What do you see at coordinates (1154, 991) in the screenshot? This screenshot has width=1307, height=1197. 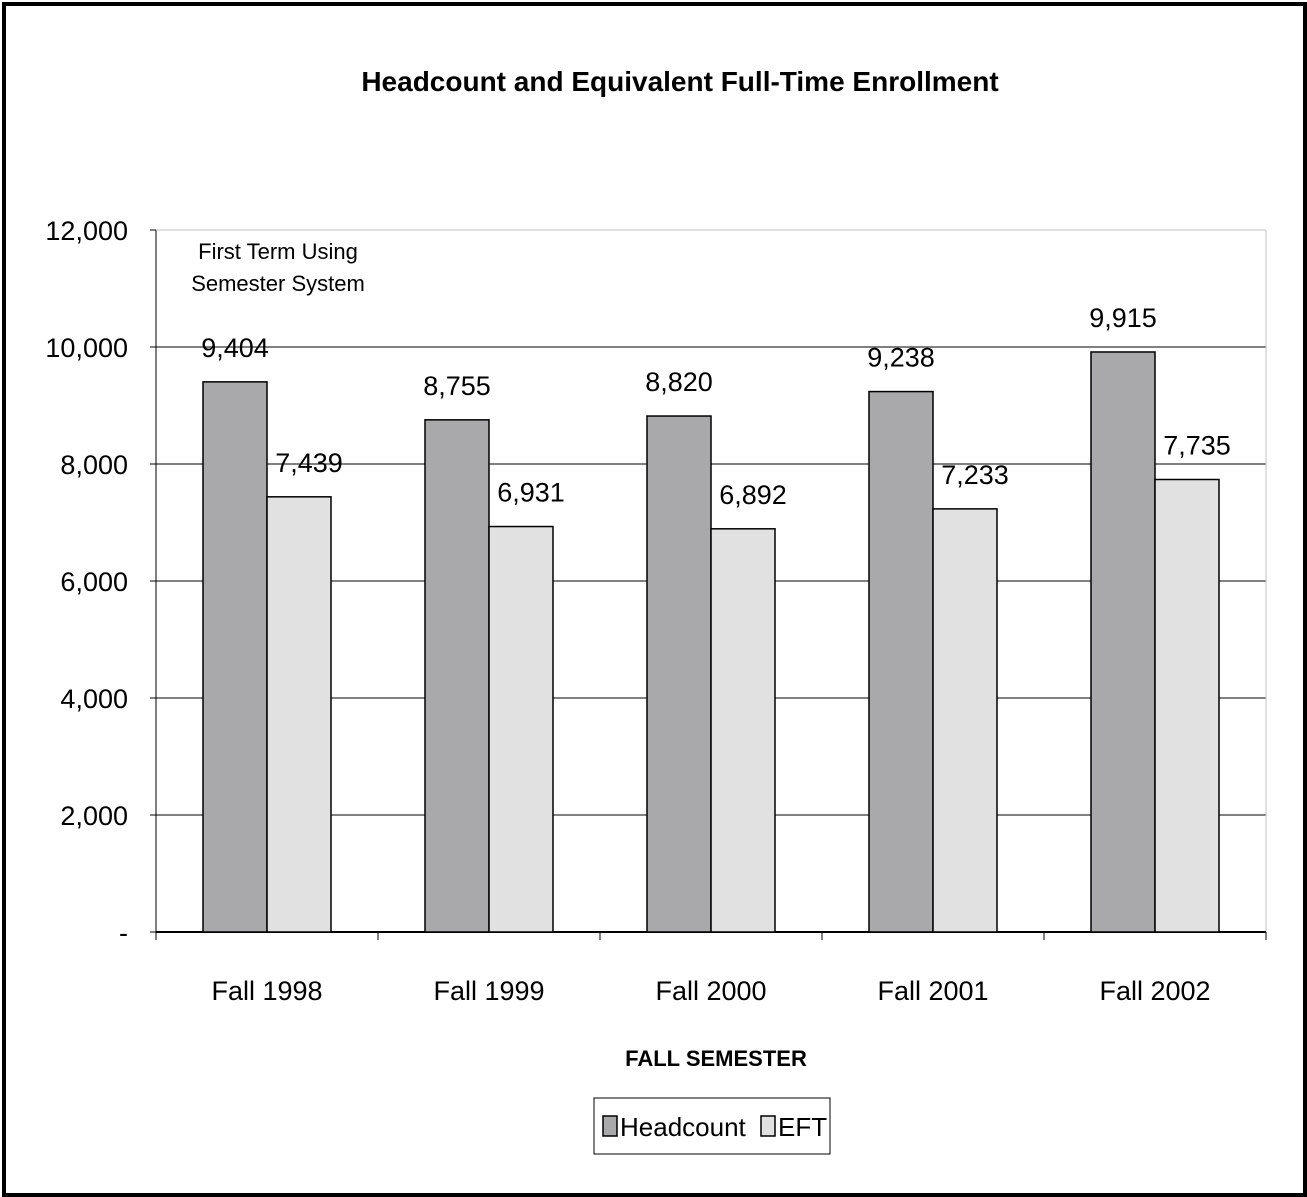 I see `x-tick-label: Fall 2002` at bounding box center [1154, 991].